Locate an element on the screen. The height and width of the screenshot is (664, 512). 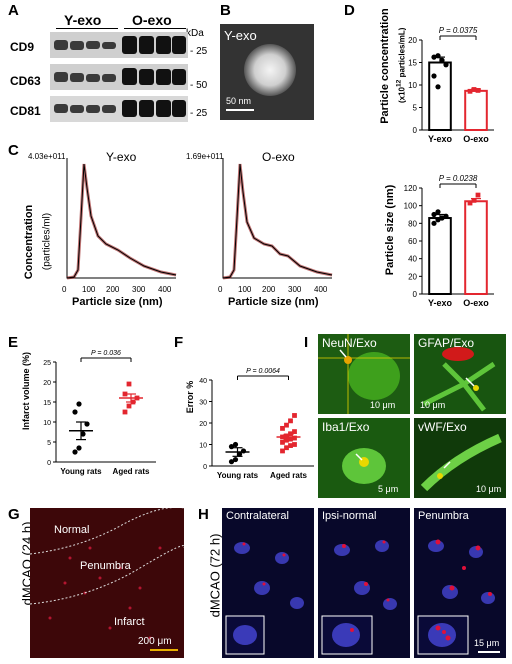
x-tick-label: Y-exo is located at coordinates (440, 139).